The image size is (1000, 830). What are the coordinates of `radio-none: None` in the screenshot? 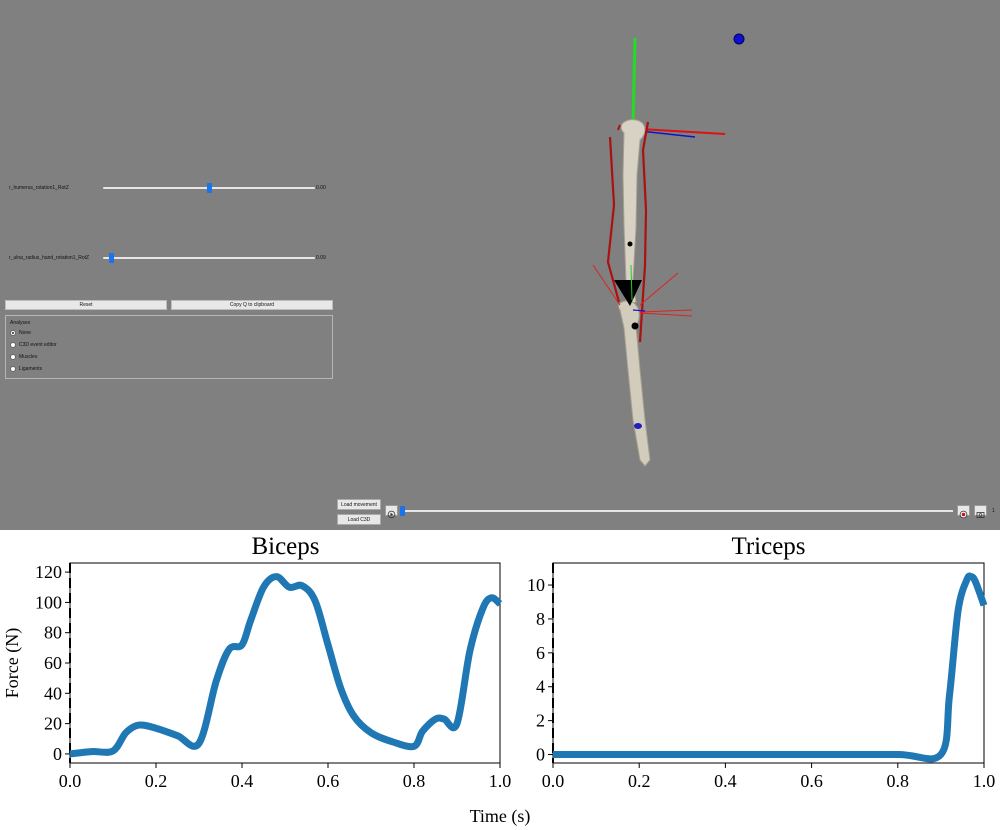 It's located at (20, 333).